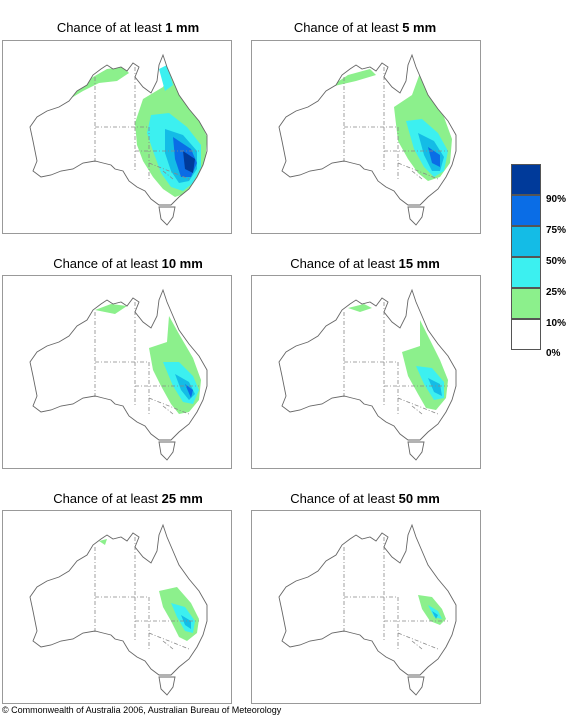  I want to click on map-10mm, so click(117, 372).